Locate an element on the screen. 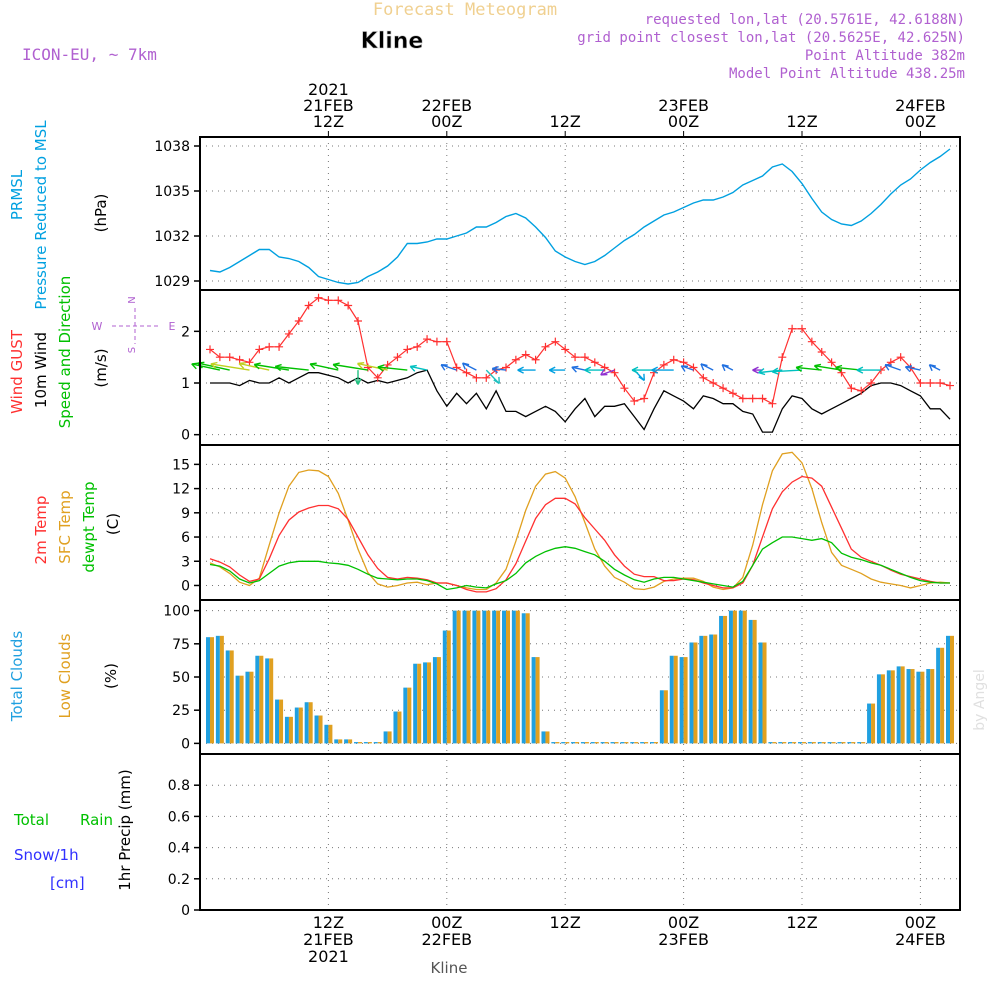 This screenshot has height=1004, width=1000. precip-legend-total: Total is located at coordinates (31, 820).